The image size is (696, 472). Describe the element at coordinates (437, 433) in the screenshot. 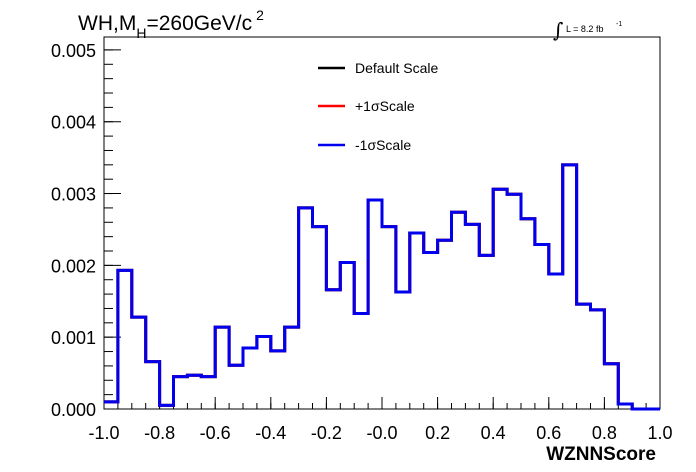

I see `x-tick-label: 0.2` at that location.